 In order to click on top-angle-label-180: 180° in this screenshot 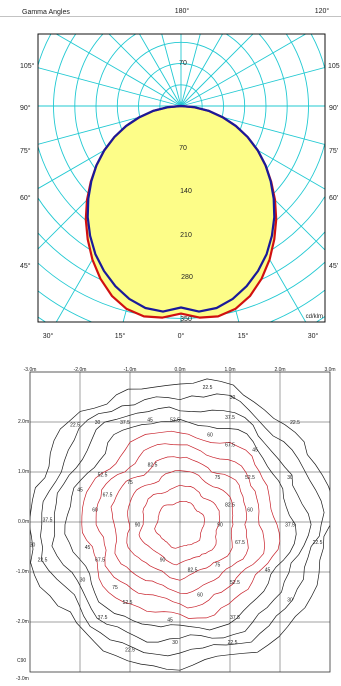, I will do `click(182, 11)`.